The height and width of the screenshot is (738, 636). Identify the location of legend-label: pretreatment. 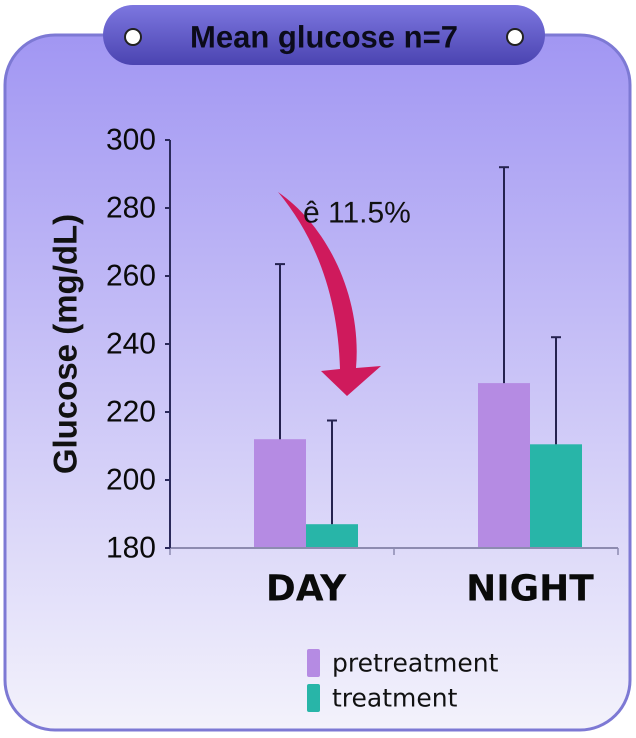
(415, 663).